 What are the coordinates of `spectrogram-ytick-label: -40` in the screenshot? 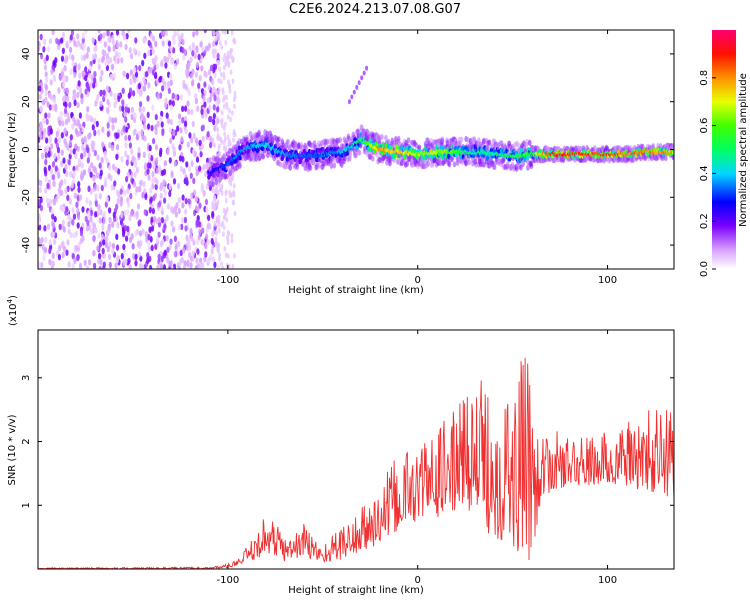 It's located at (26, 245).